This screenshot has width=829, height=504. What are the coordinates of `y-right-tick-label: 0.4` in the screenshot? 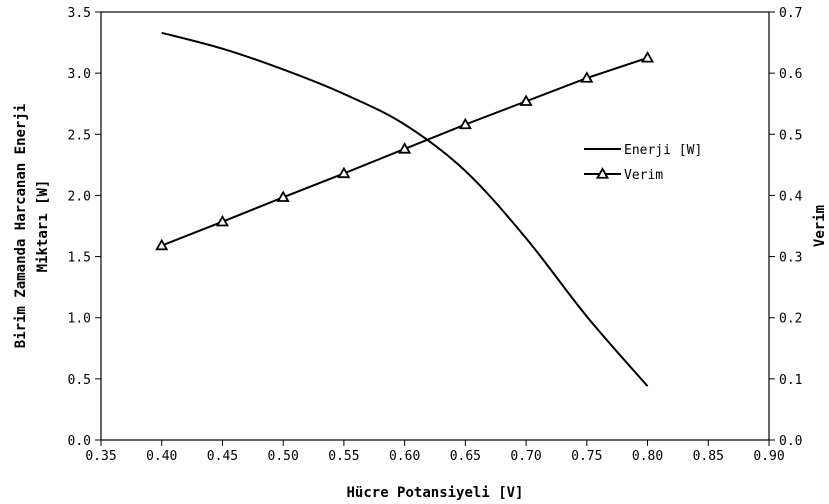 It's located at (791, 196).